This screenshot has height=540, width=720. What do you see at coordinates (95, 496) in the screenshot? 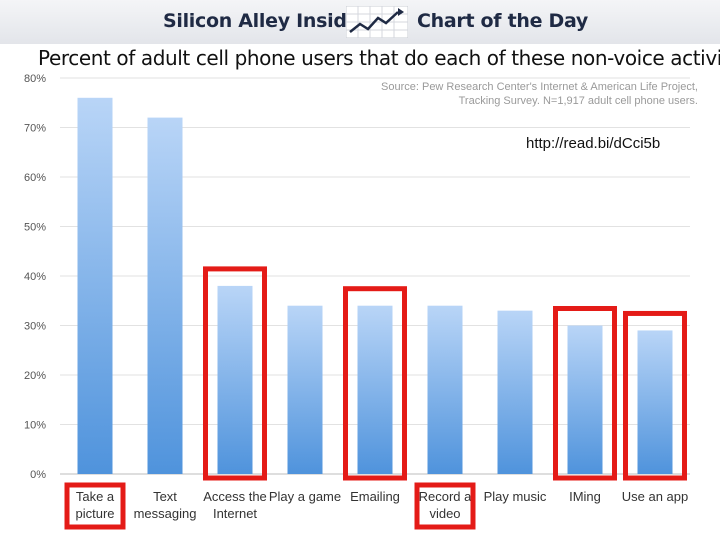
I see `x-tick-label: Take a` at bounding box center [95, 496].